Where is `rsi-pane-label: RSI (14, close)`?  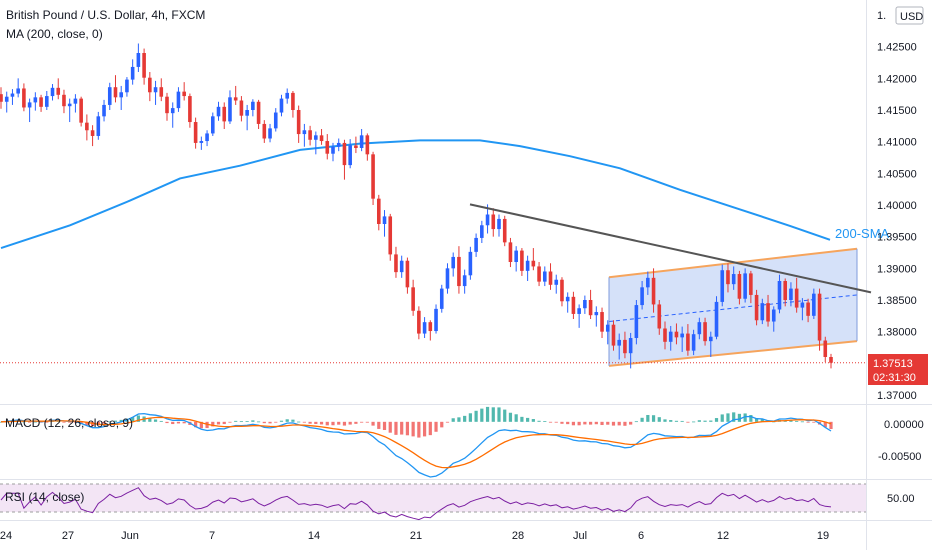 rsi-pane-label: RSI (14, close) is located at coordinates (44, 497).